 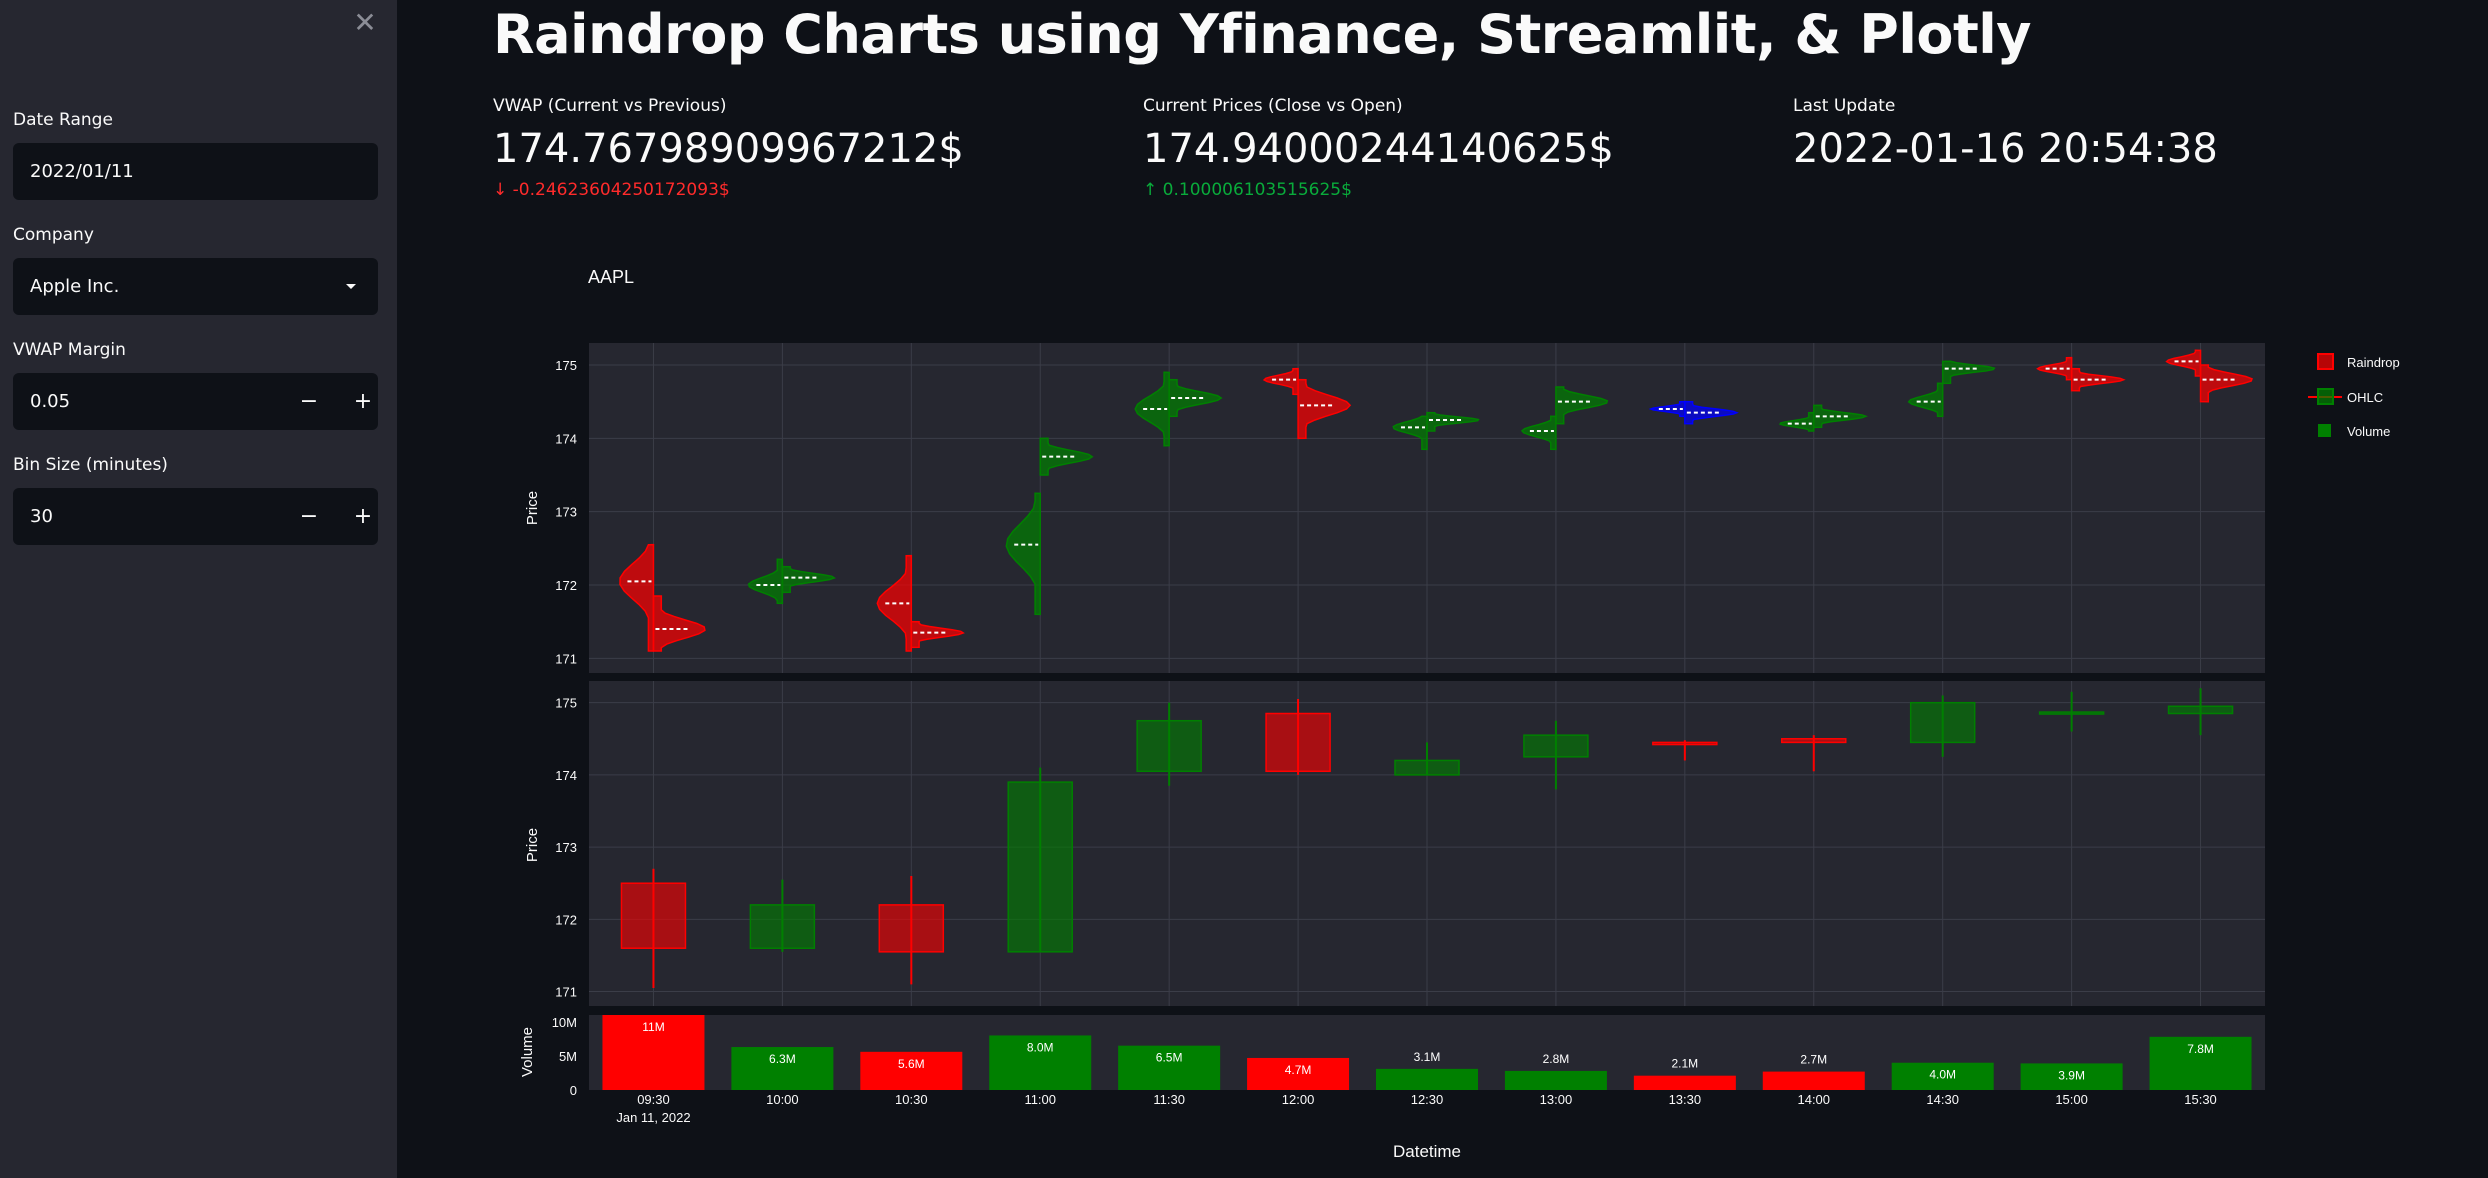 I want to click on volume-bar-label: 2.8M, so click(x=1556, y=1059).